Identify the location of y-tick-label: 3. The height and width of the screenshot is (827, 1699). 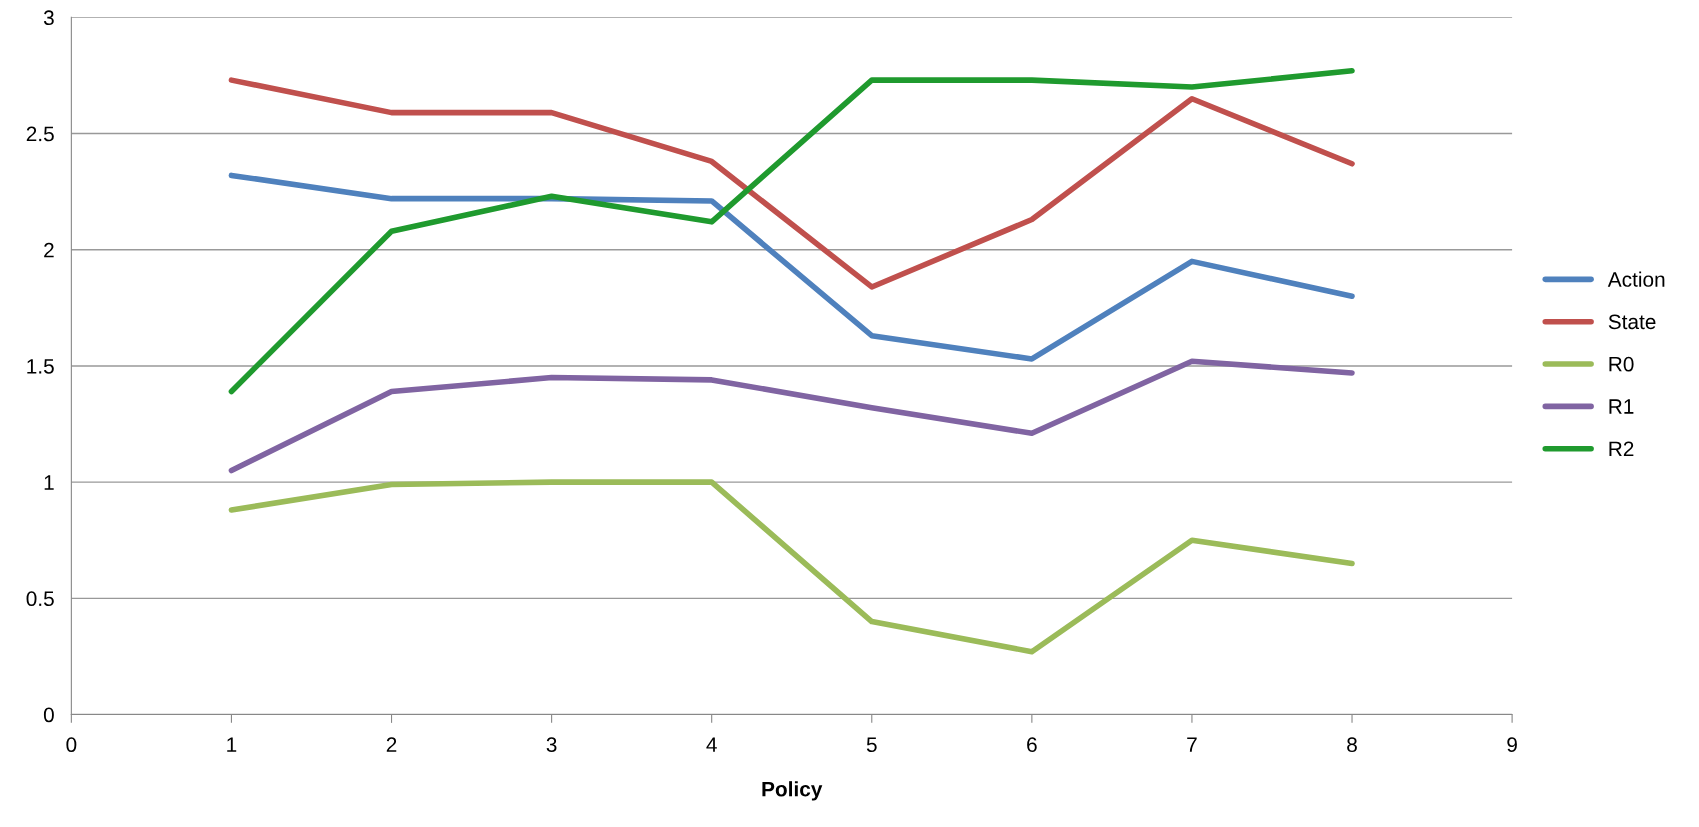
(48, 18).